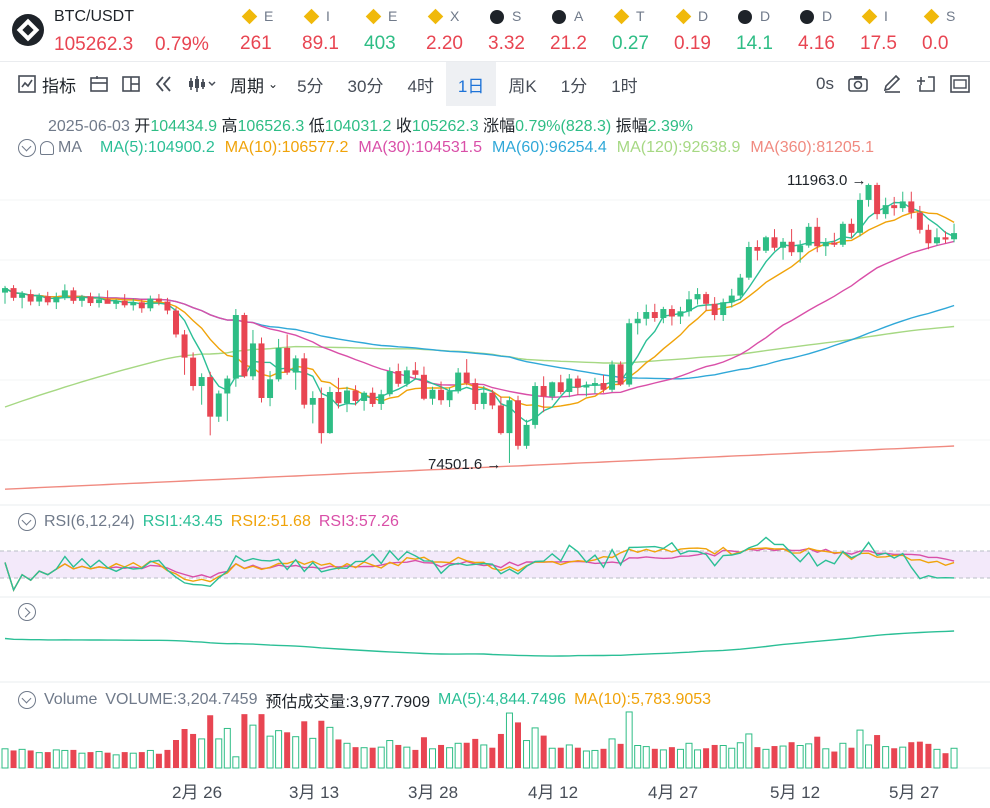 The image size is (990, 808). Describe the element at coordinates (509, 31) in the screenshot. I see `ticker-item: S 3.32` at that location.